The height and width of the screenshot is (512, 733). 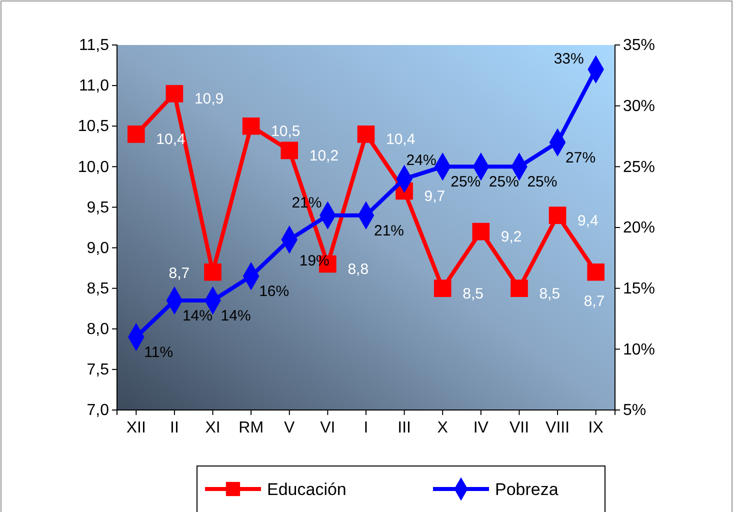 What do you see at coordinates (324, 155) in the screenshot?
I see `data-label: 10,2` at bounding box center [324, 155].